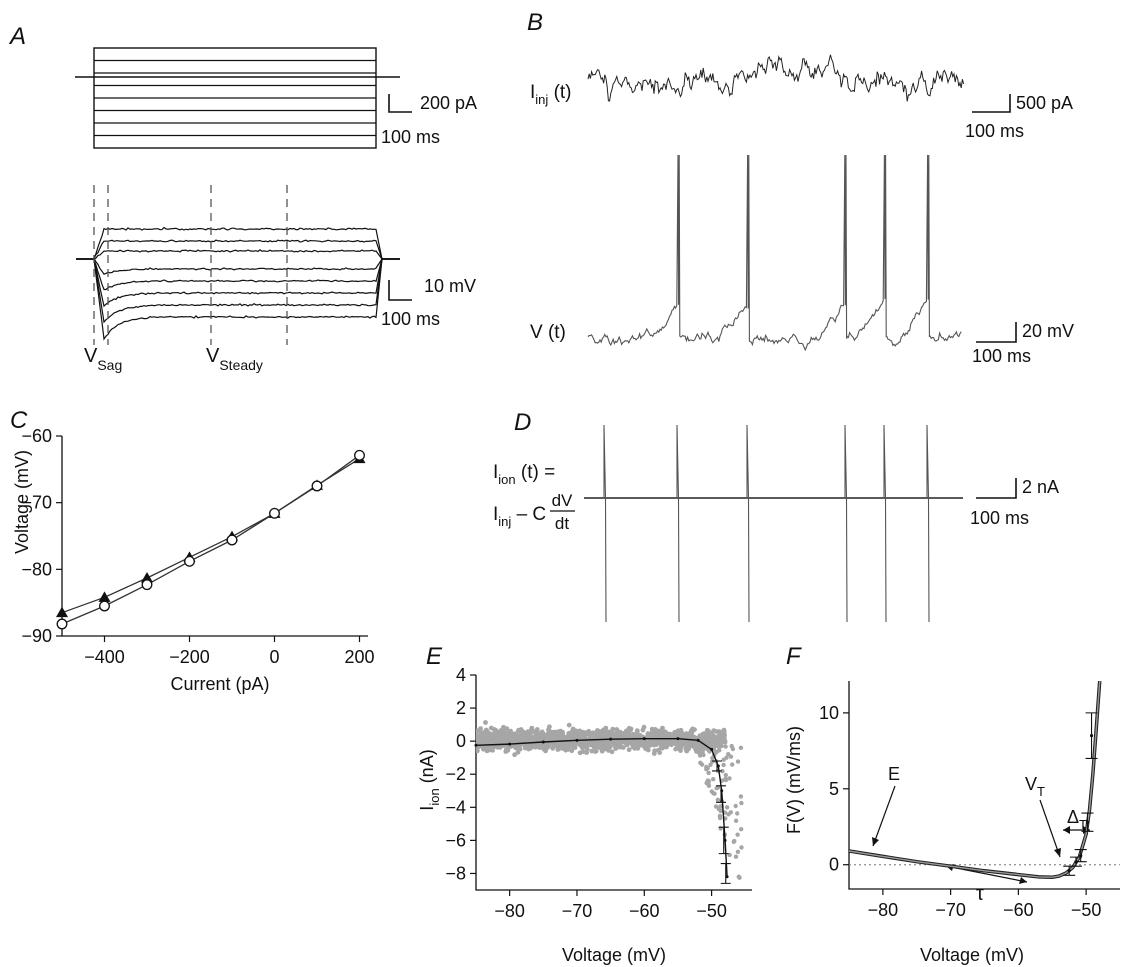  I want to click on scalebar-a-voltage: 10 mV 100 ms, so click(428, 302).